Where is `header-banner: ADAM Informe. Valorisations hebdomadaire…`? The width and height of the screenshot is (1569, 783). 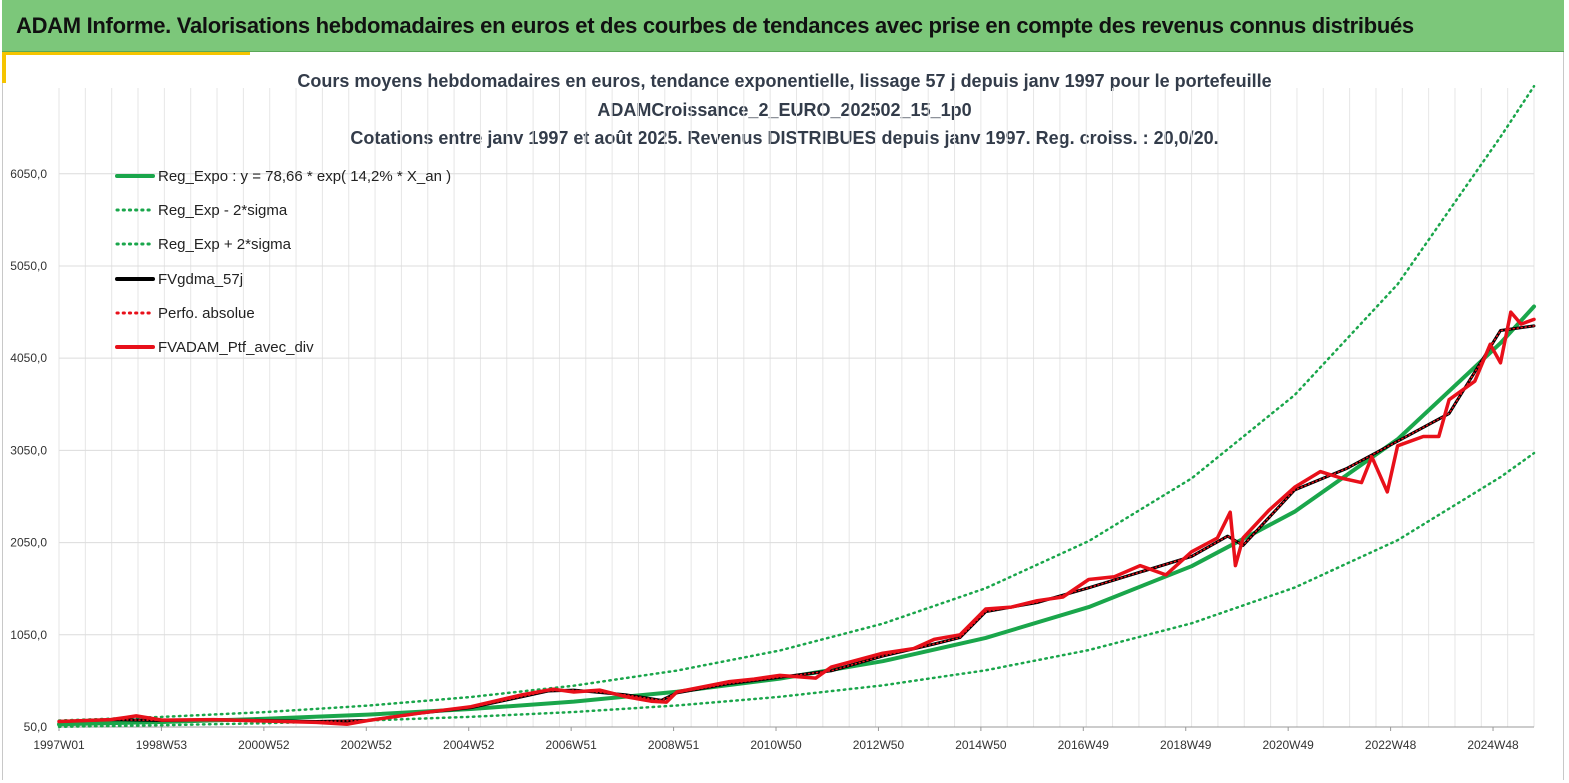 header-banner: ADAM Informe. Valorisations hebdomadaire… is located at coordinates (783, 26).